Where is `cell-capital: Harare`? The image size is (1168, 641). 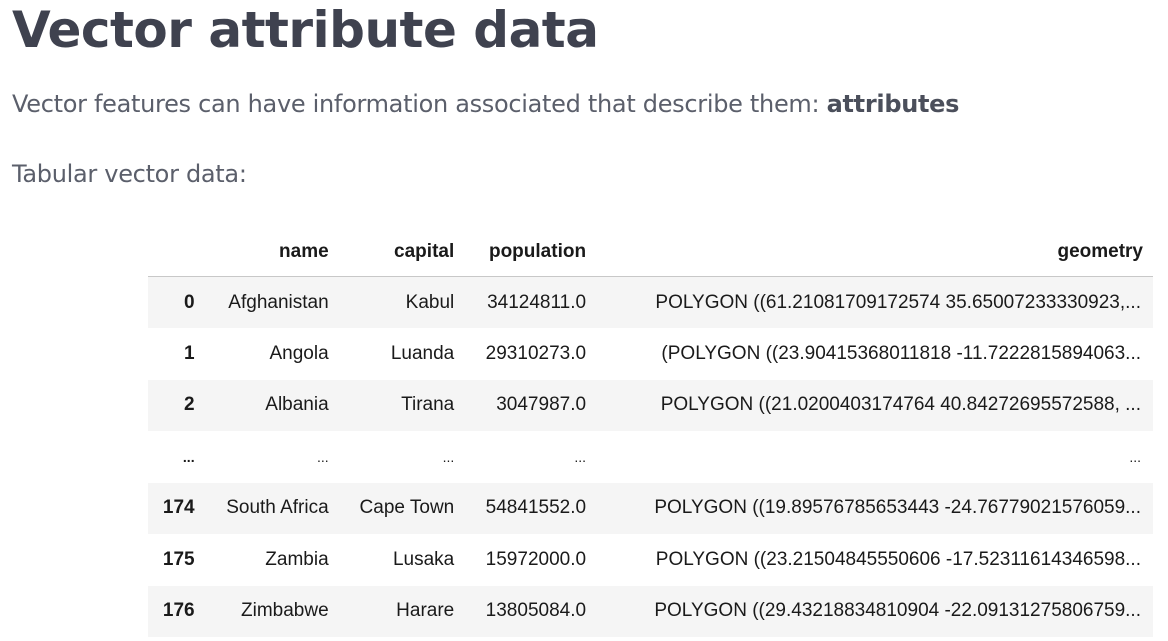
cell-capital: Harare is located at coordinates (425, 611).